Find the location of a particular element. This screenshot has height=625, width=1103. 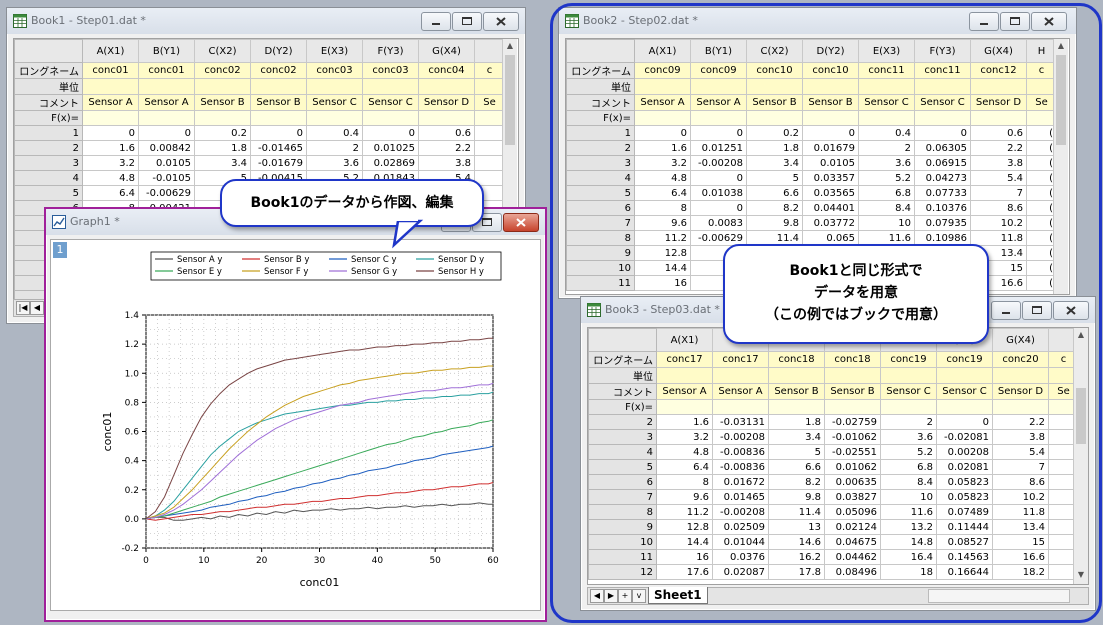

cell: 11.2 is located at coordinates (684, 512).